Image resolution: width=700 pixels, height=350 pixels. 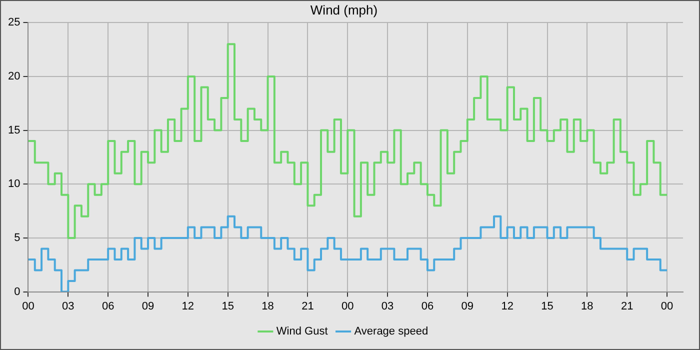 I want to click on y-tick-label: 5, so click(x=17, y=238).